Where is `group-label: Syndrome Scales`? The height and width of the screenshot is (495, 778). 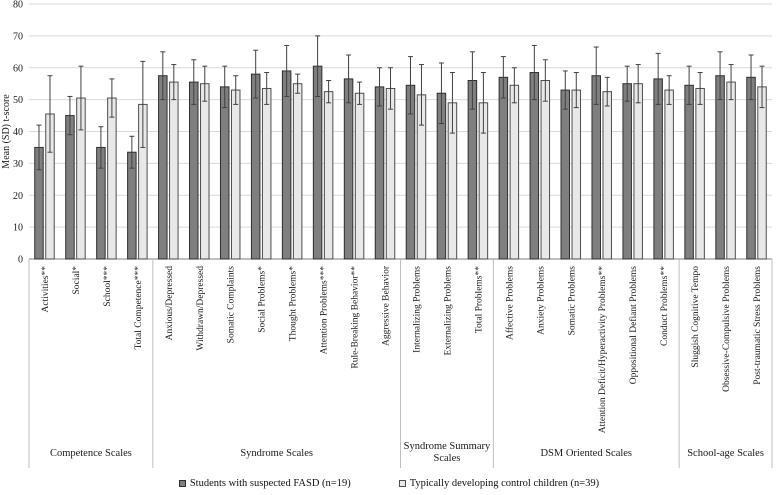
group-label: Syndrome Scales is located at coordinates (276, 453).